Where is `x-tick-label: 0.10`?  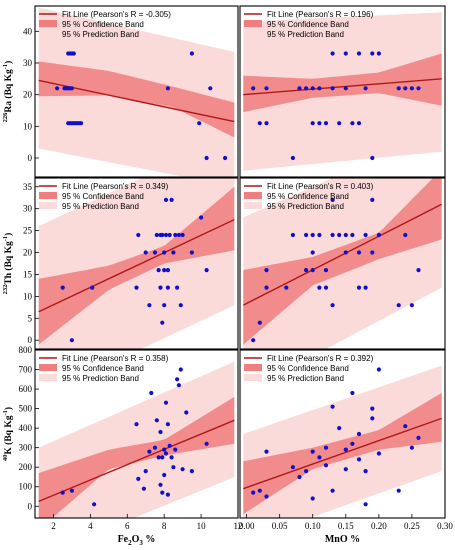 x-tick-label: 0.10 is located at coordinates (313, 526).